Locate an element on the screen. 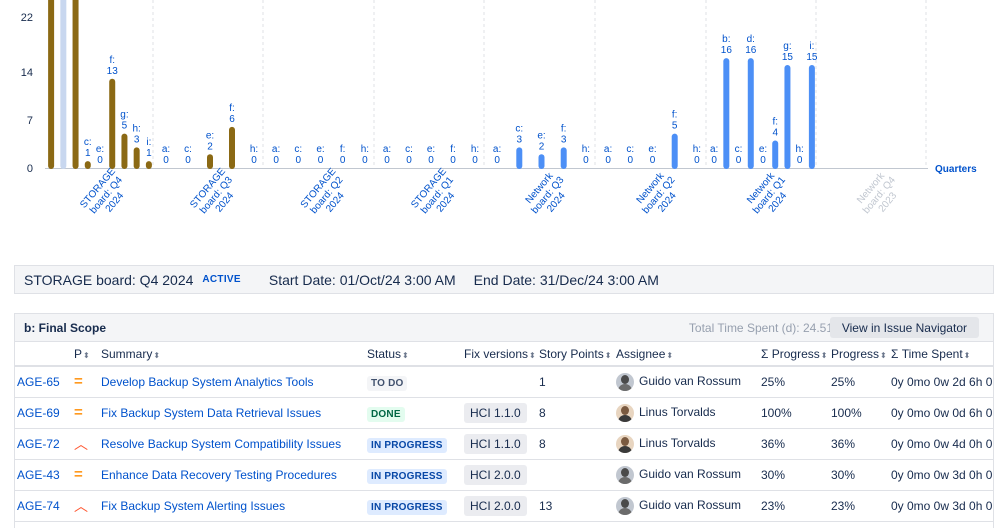 The height and width of the screenshot is (528, 999). progress-value: 36% is located at coordinates (843, 443).